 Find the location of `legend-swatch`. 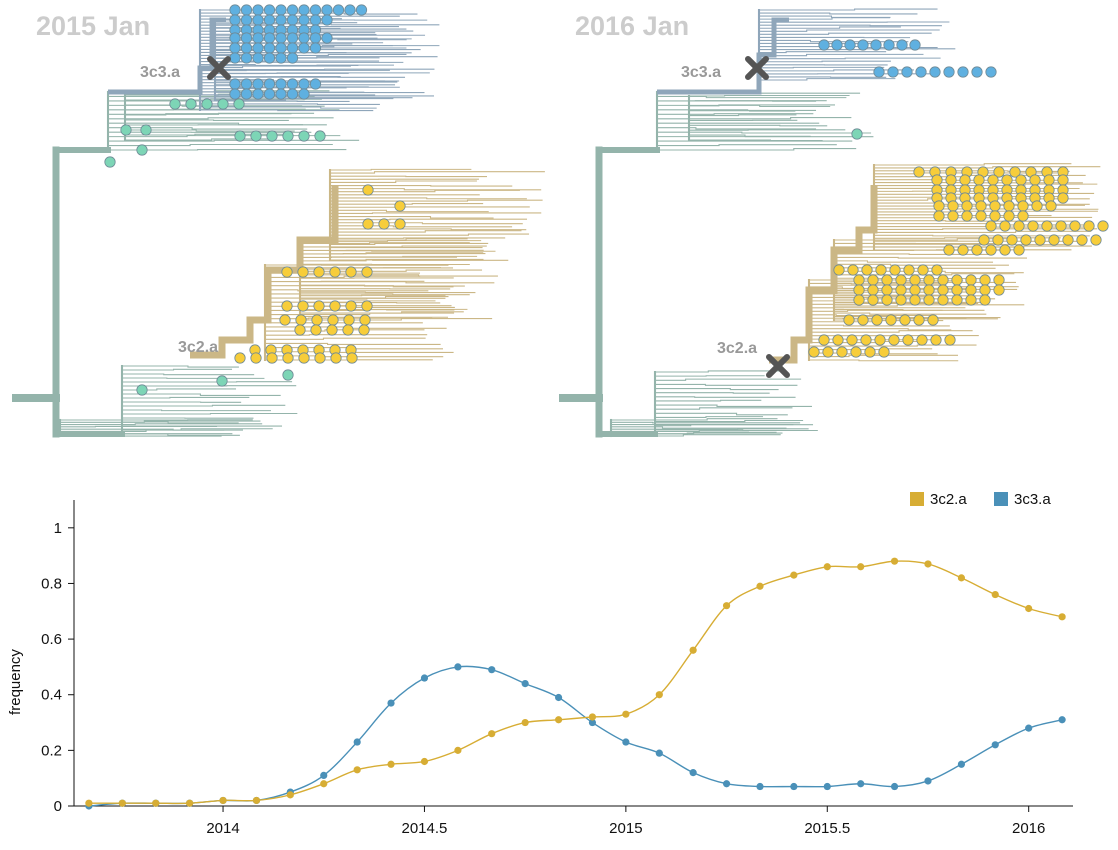

legend-swatch is located at coordinates (1001, 499).